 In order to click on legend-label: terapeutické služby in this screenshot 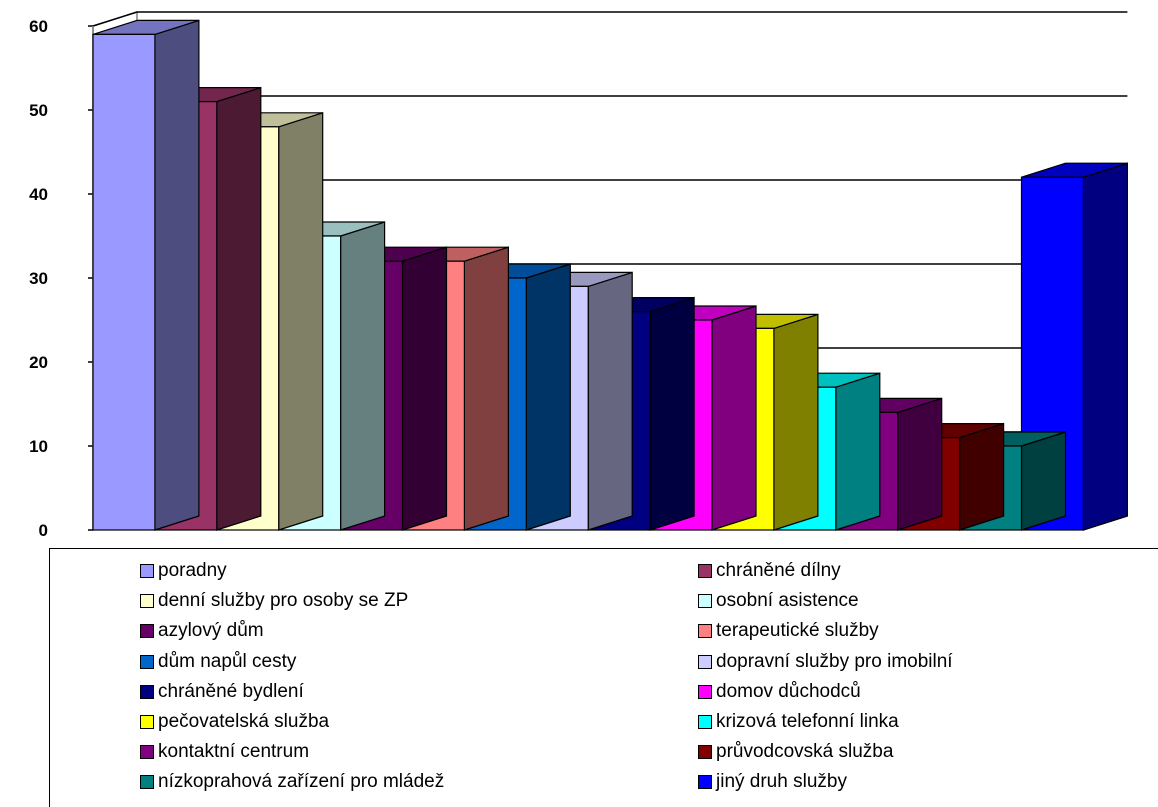, I will do `click(797, 631)`.